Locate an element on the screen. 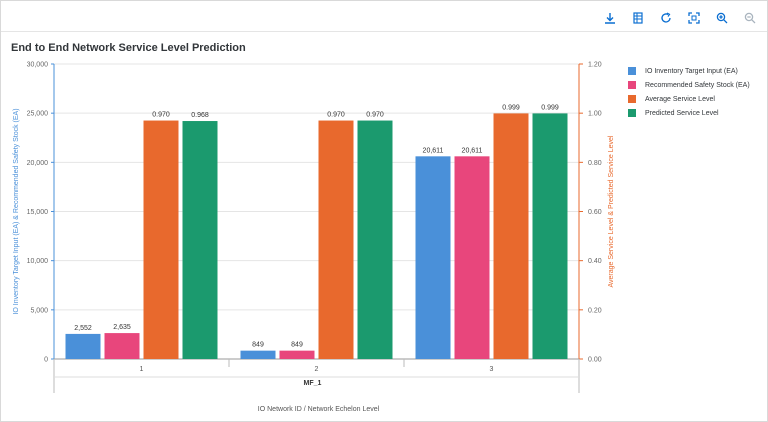 The width and height of the screenshot is (768, 422). legend-label: Predicted Service Level is located at coordinates (682, 113).